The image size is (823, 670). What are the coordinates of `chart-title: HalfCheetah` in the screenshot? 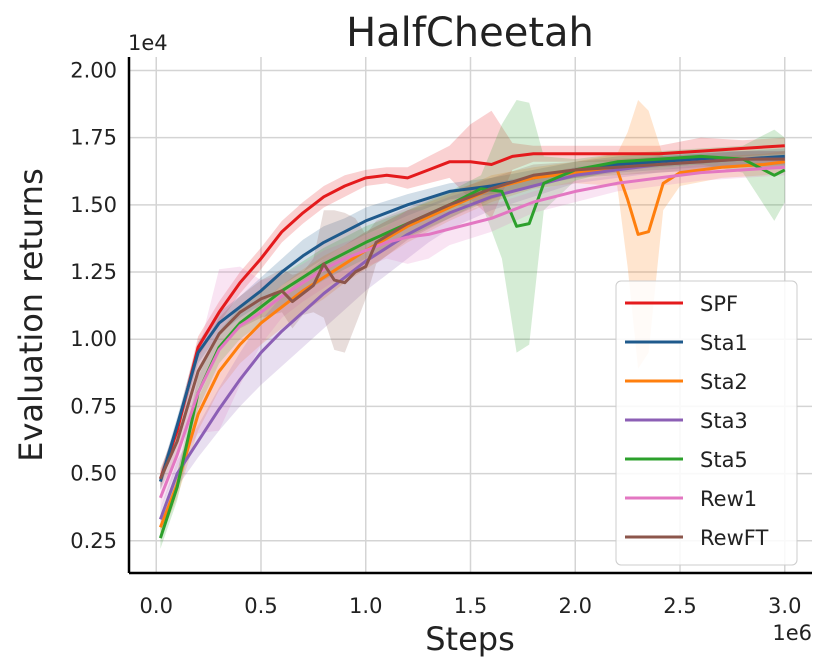 It's located at (470, 33).